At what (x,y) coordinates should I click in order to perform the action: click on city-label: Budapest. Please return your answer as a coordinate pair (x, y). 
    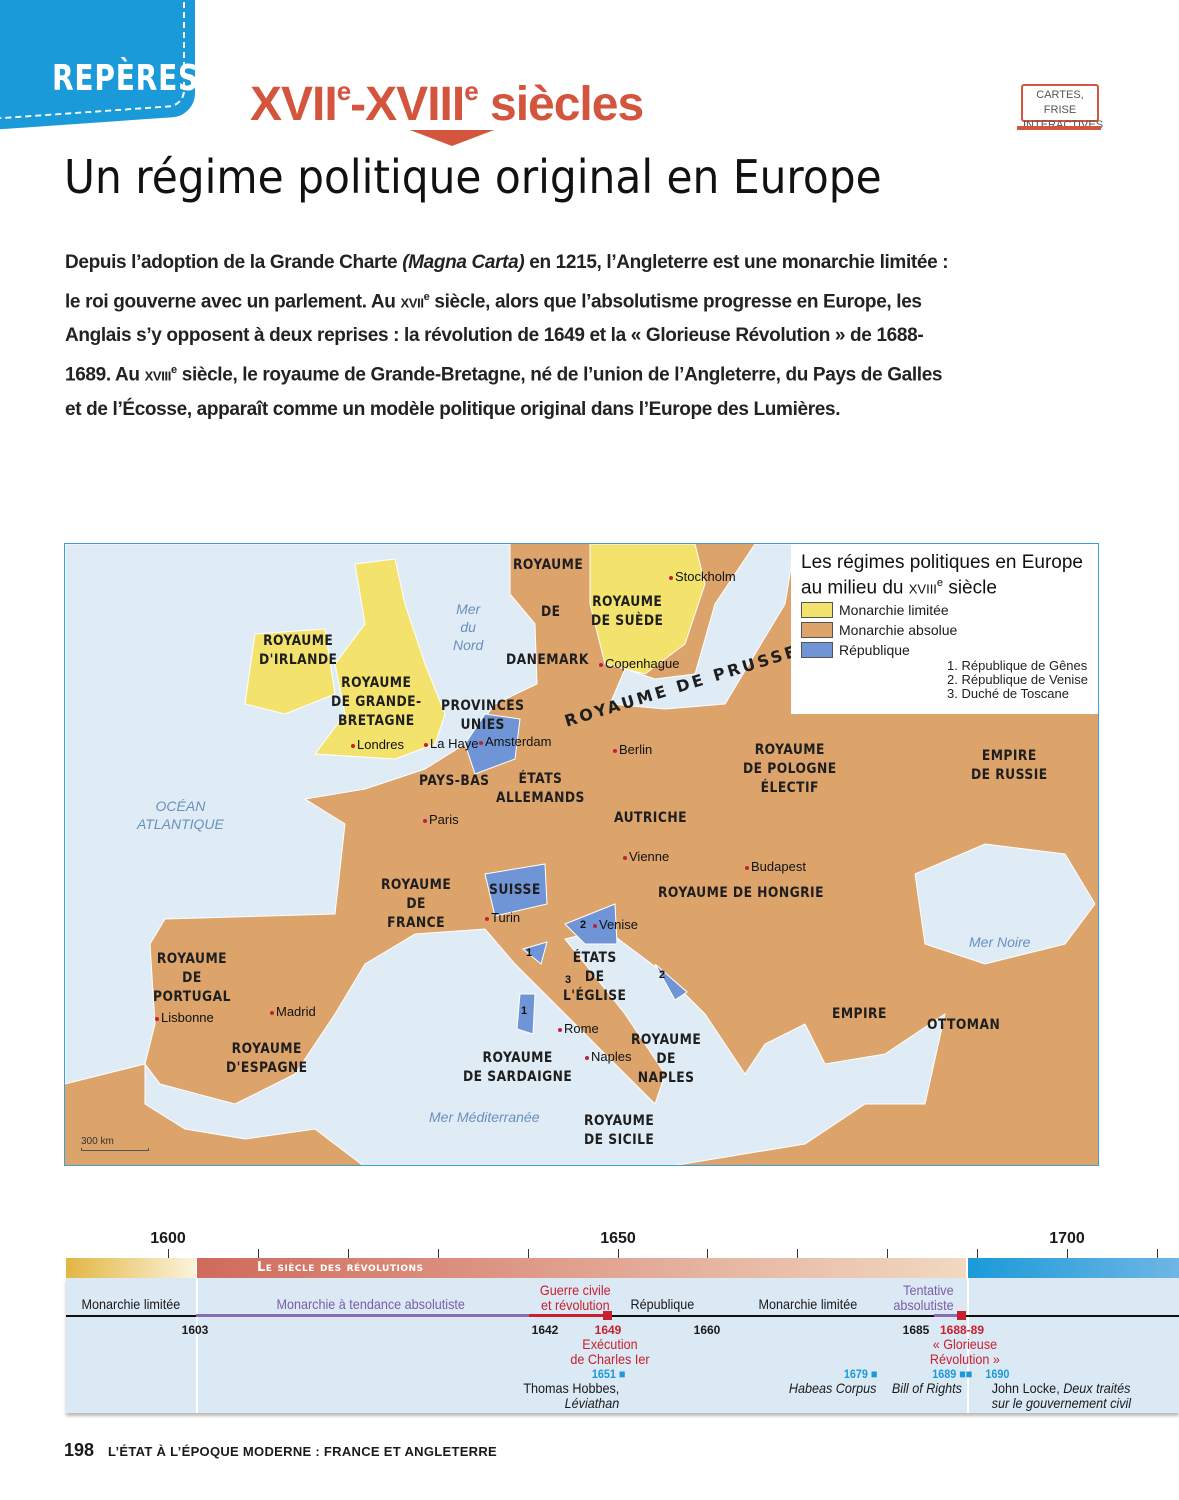
    Looking at the image, I should click on (775, 866).